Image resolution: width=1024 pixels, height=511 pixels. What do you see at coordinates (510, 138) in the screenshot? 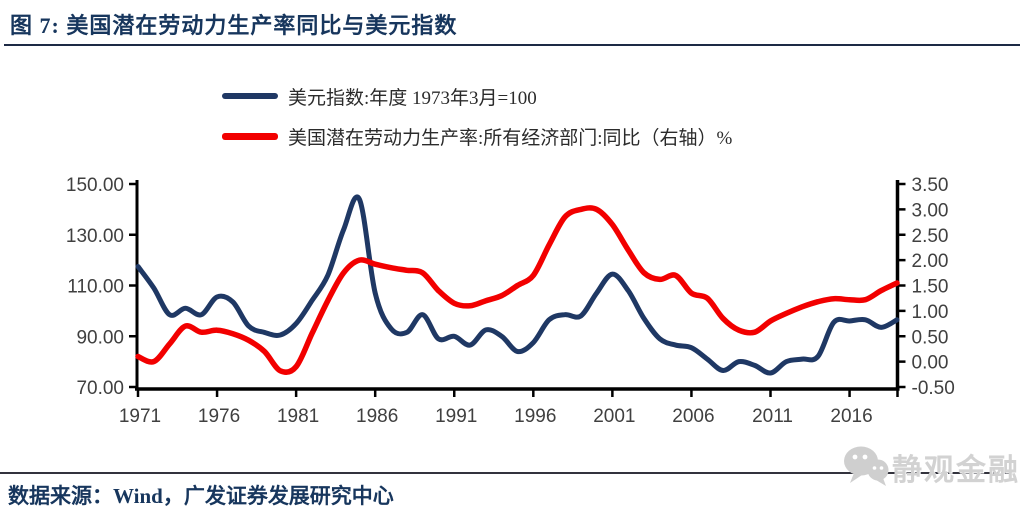
I see `legend-label-productivity: 美国潜在劳动力生产率:所有经济部门:同比（右轴）%` at bounding box center [510, 138].